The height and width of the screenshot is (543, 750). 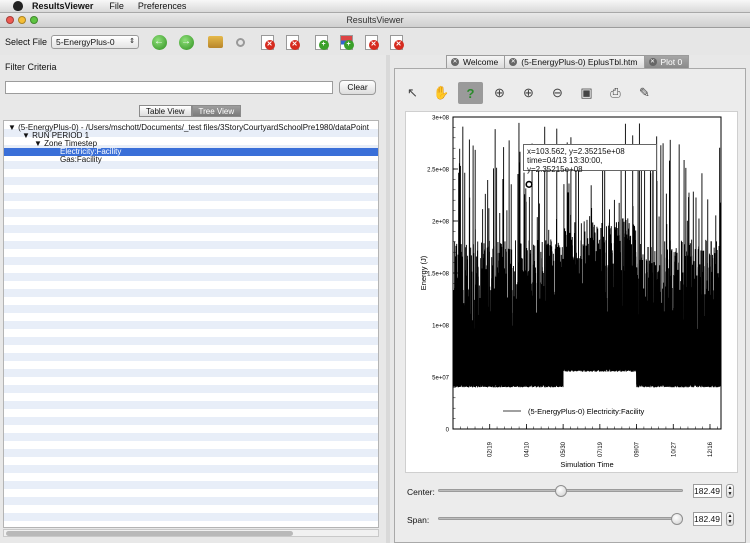 I want to click on tab-welcome: ✕ Welcome, so click(x=476, y=61).